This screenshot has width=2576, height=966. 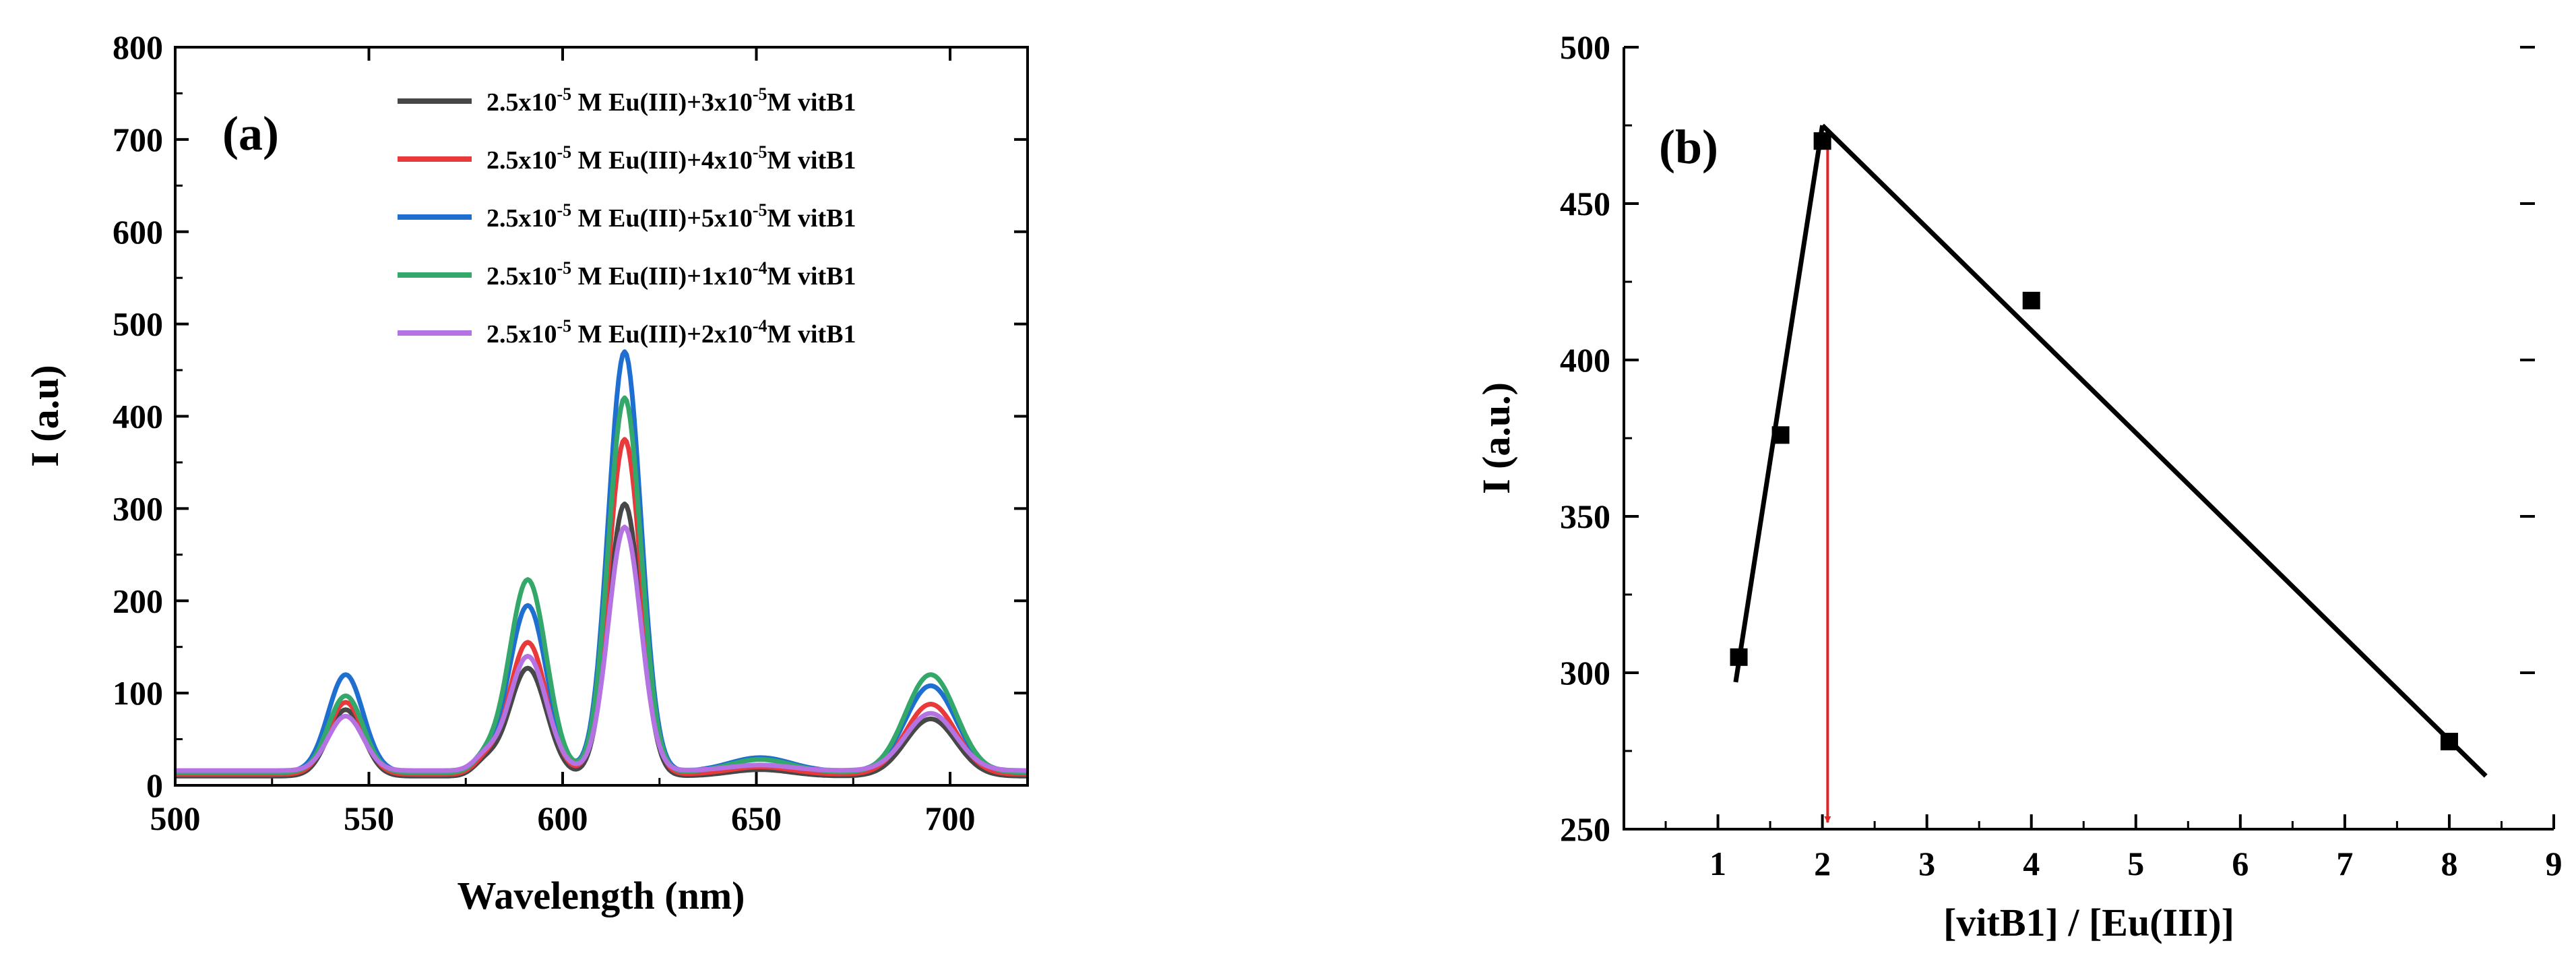 I want to click on legend-label-1: 2.5x10-5 M Eu(III)+3x10-5M vitB1, so click(x=671, y=100).